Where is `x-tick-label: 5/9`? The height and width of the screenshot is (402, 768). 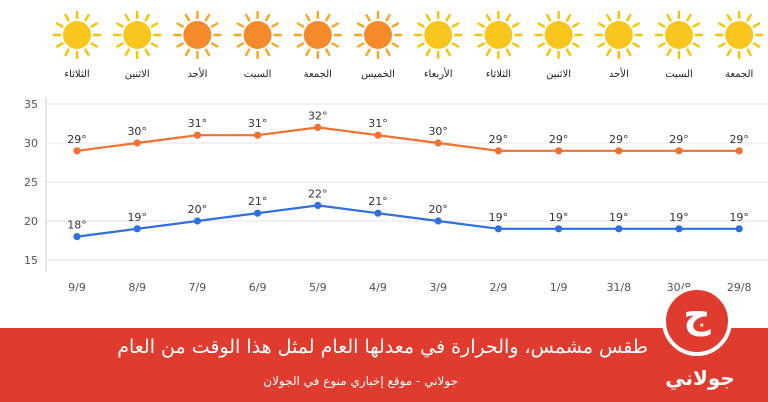
x-tick-label: 5/9 is located at coordinates (318, 287).